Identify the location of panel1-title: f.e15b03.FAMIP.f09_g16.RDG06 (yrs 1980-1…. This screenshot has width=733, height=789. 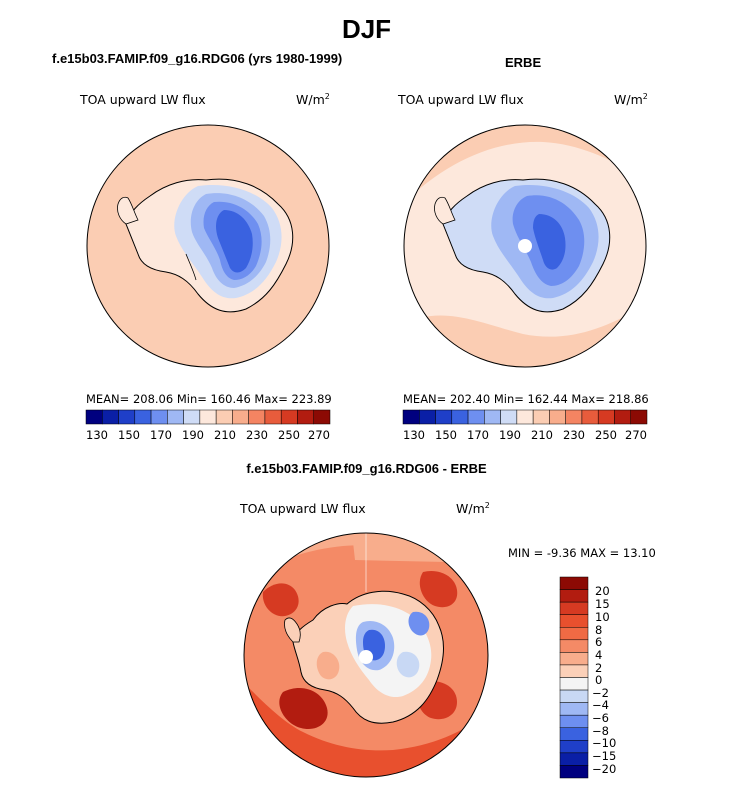
(197, 58).